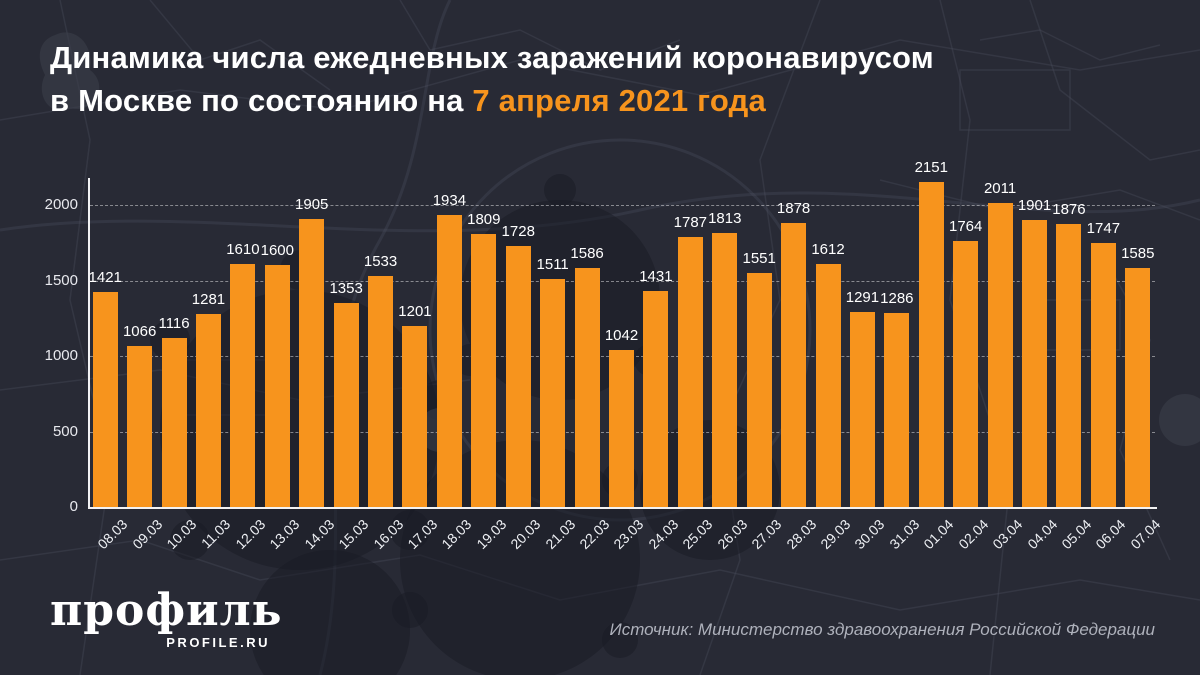 This screenshot has width=1200, height=675. What do you see at coordinates (518, 376) in the screenshot?
I see `bar-20.03` at bounding box center [518, 376].